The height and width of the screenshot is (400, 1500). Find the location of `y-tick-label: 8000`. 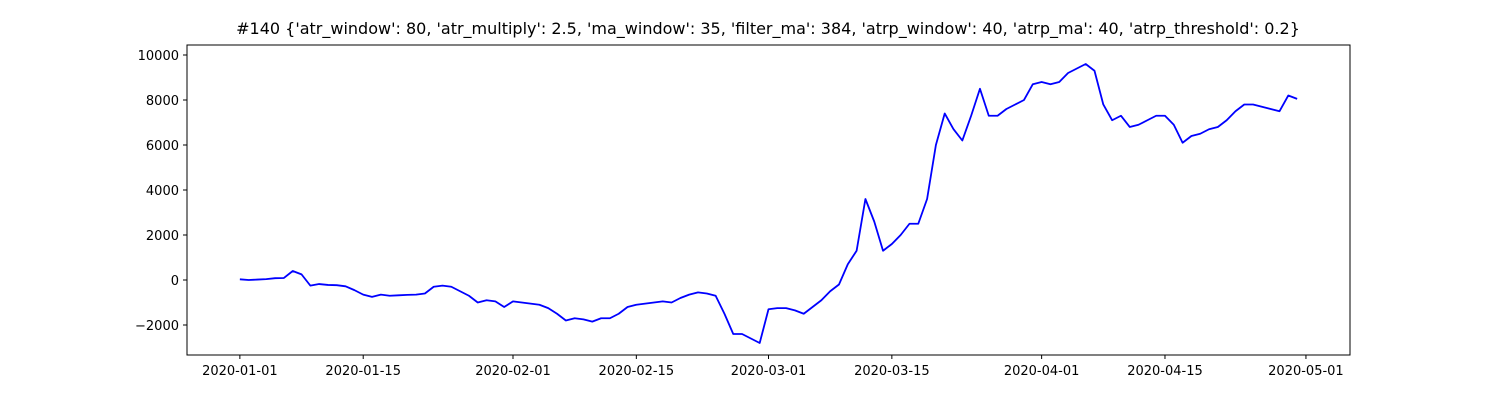

y-tick-label: 8000 is located at coordinates (162, 101).